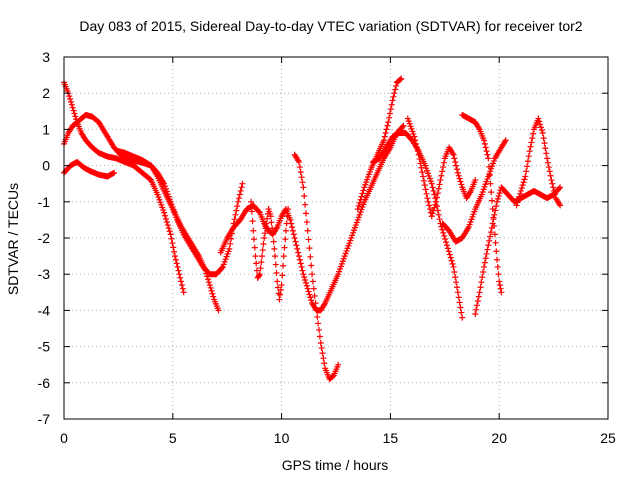  I want to click on y-tick-label: -3, so click(44, 274).